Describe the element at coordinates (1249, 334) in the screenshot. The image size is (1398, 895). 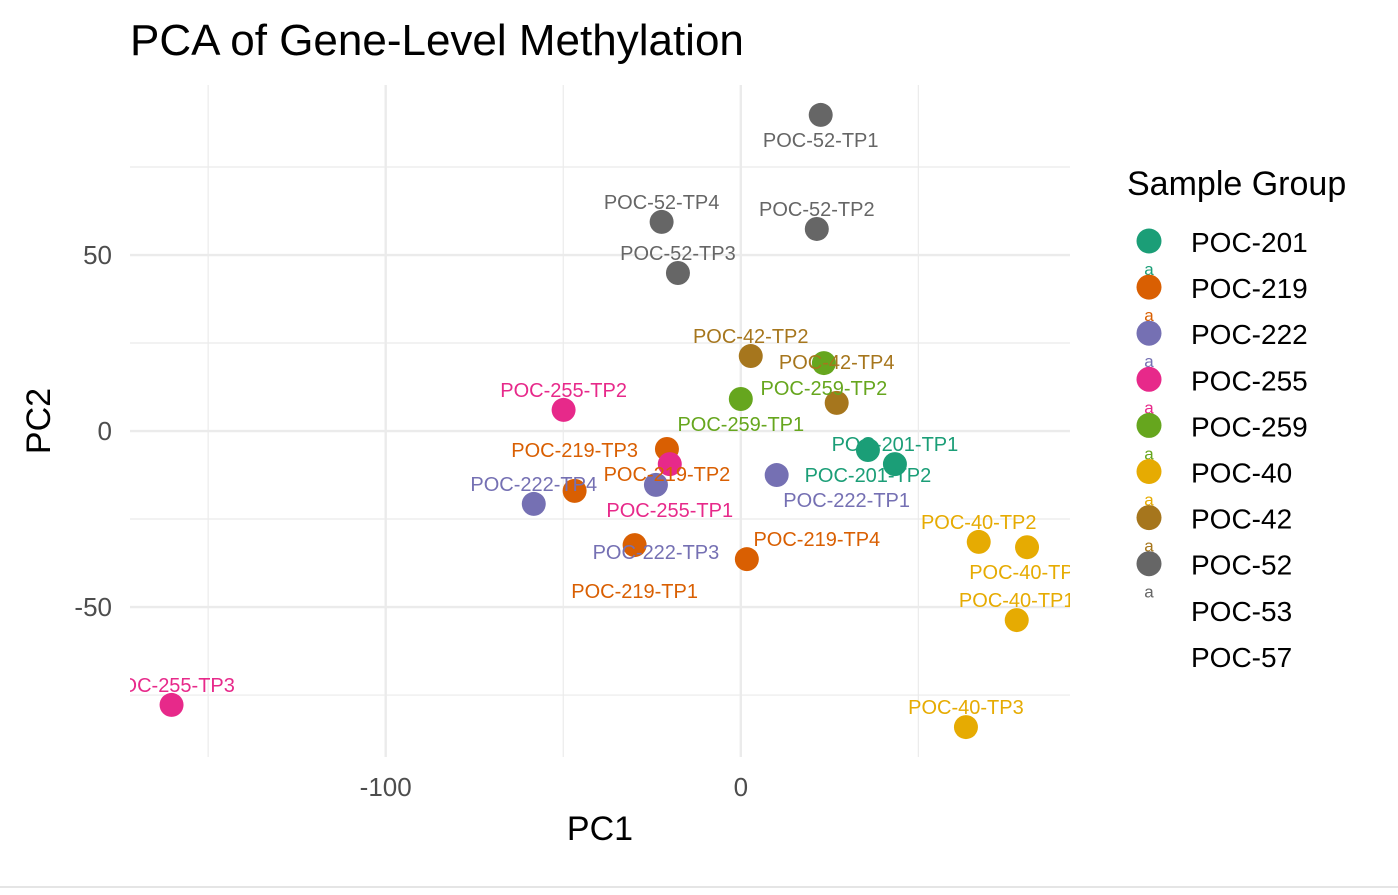
I see `legend-entry-label: POC-222` at that location.